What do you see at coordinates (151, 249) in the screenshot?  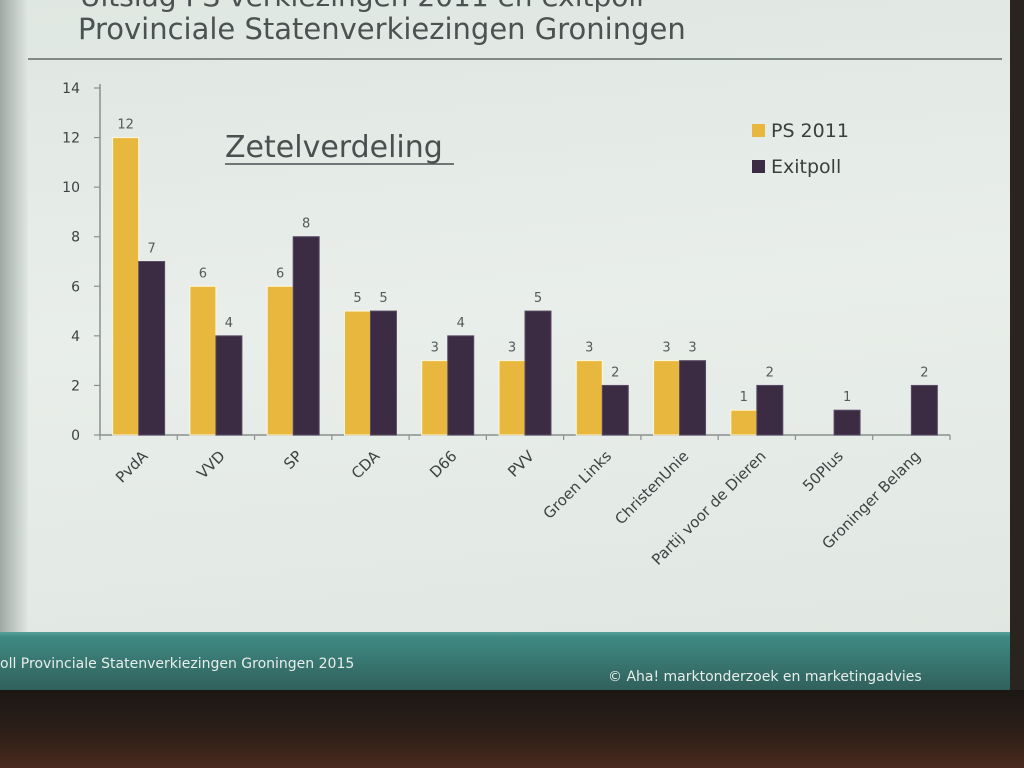 I see `bar-value-label: 7` at bounding box center [151, 249].